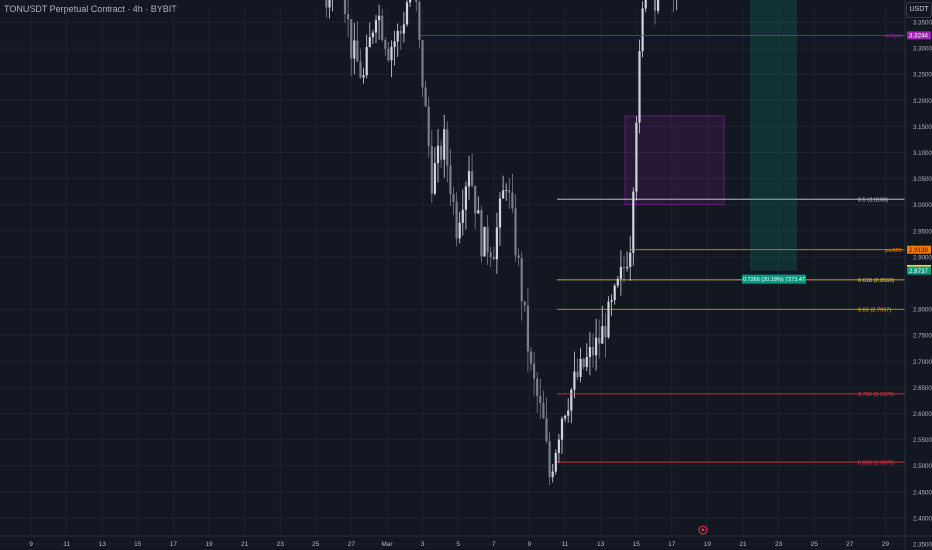 Image resolution: width=932 pixels, height=550 pixels. I want to click on x-tick-label: 21, so click(743, 544).